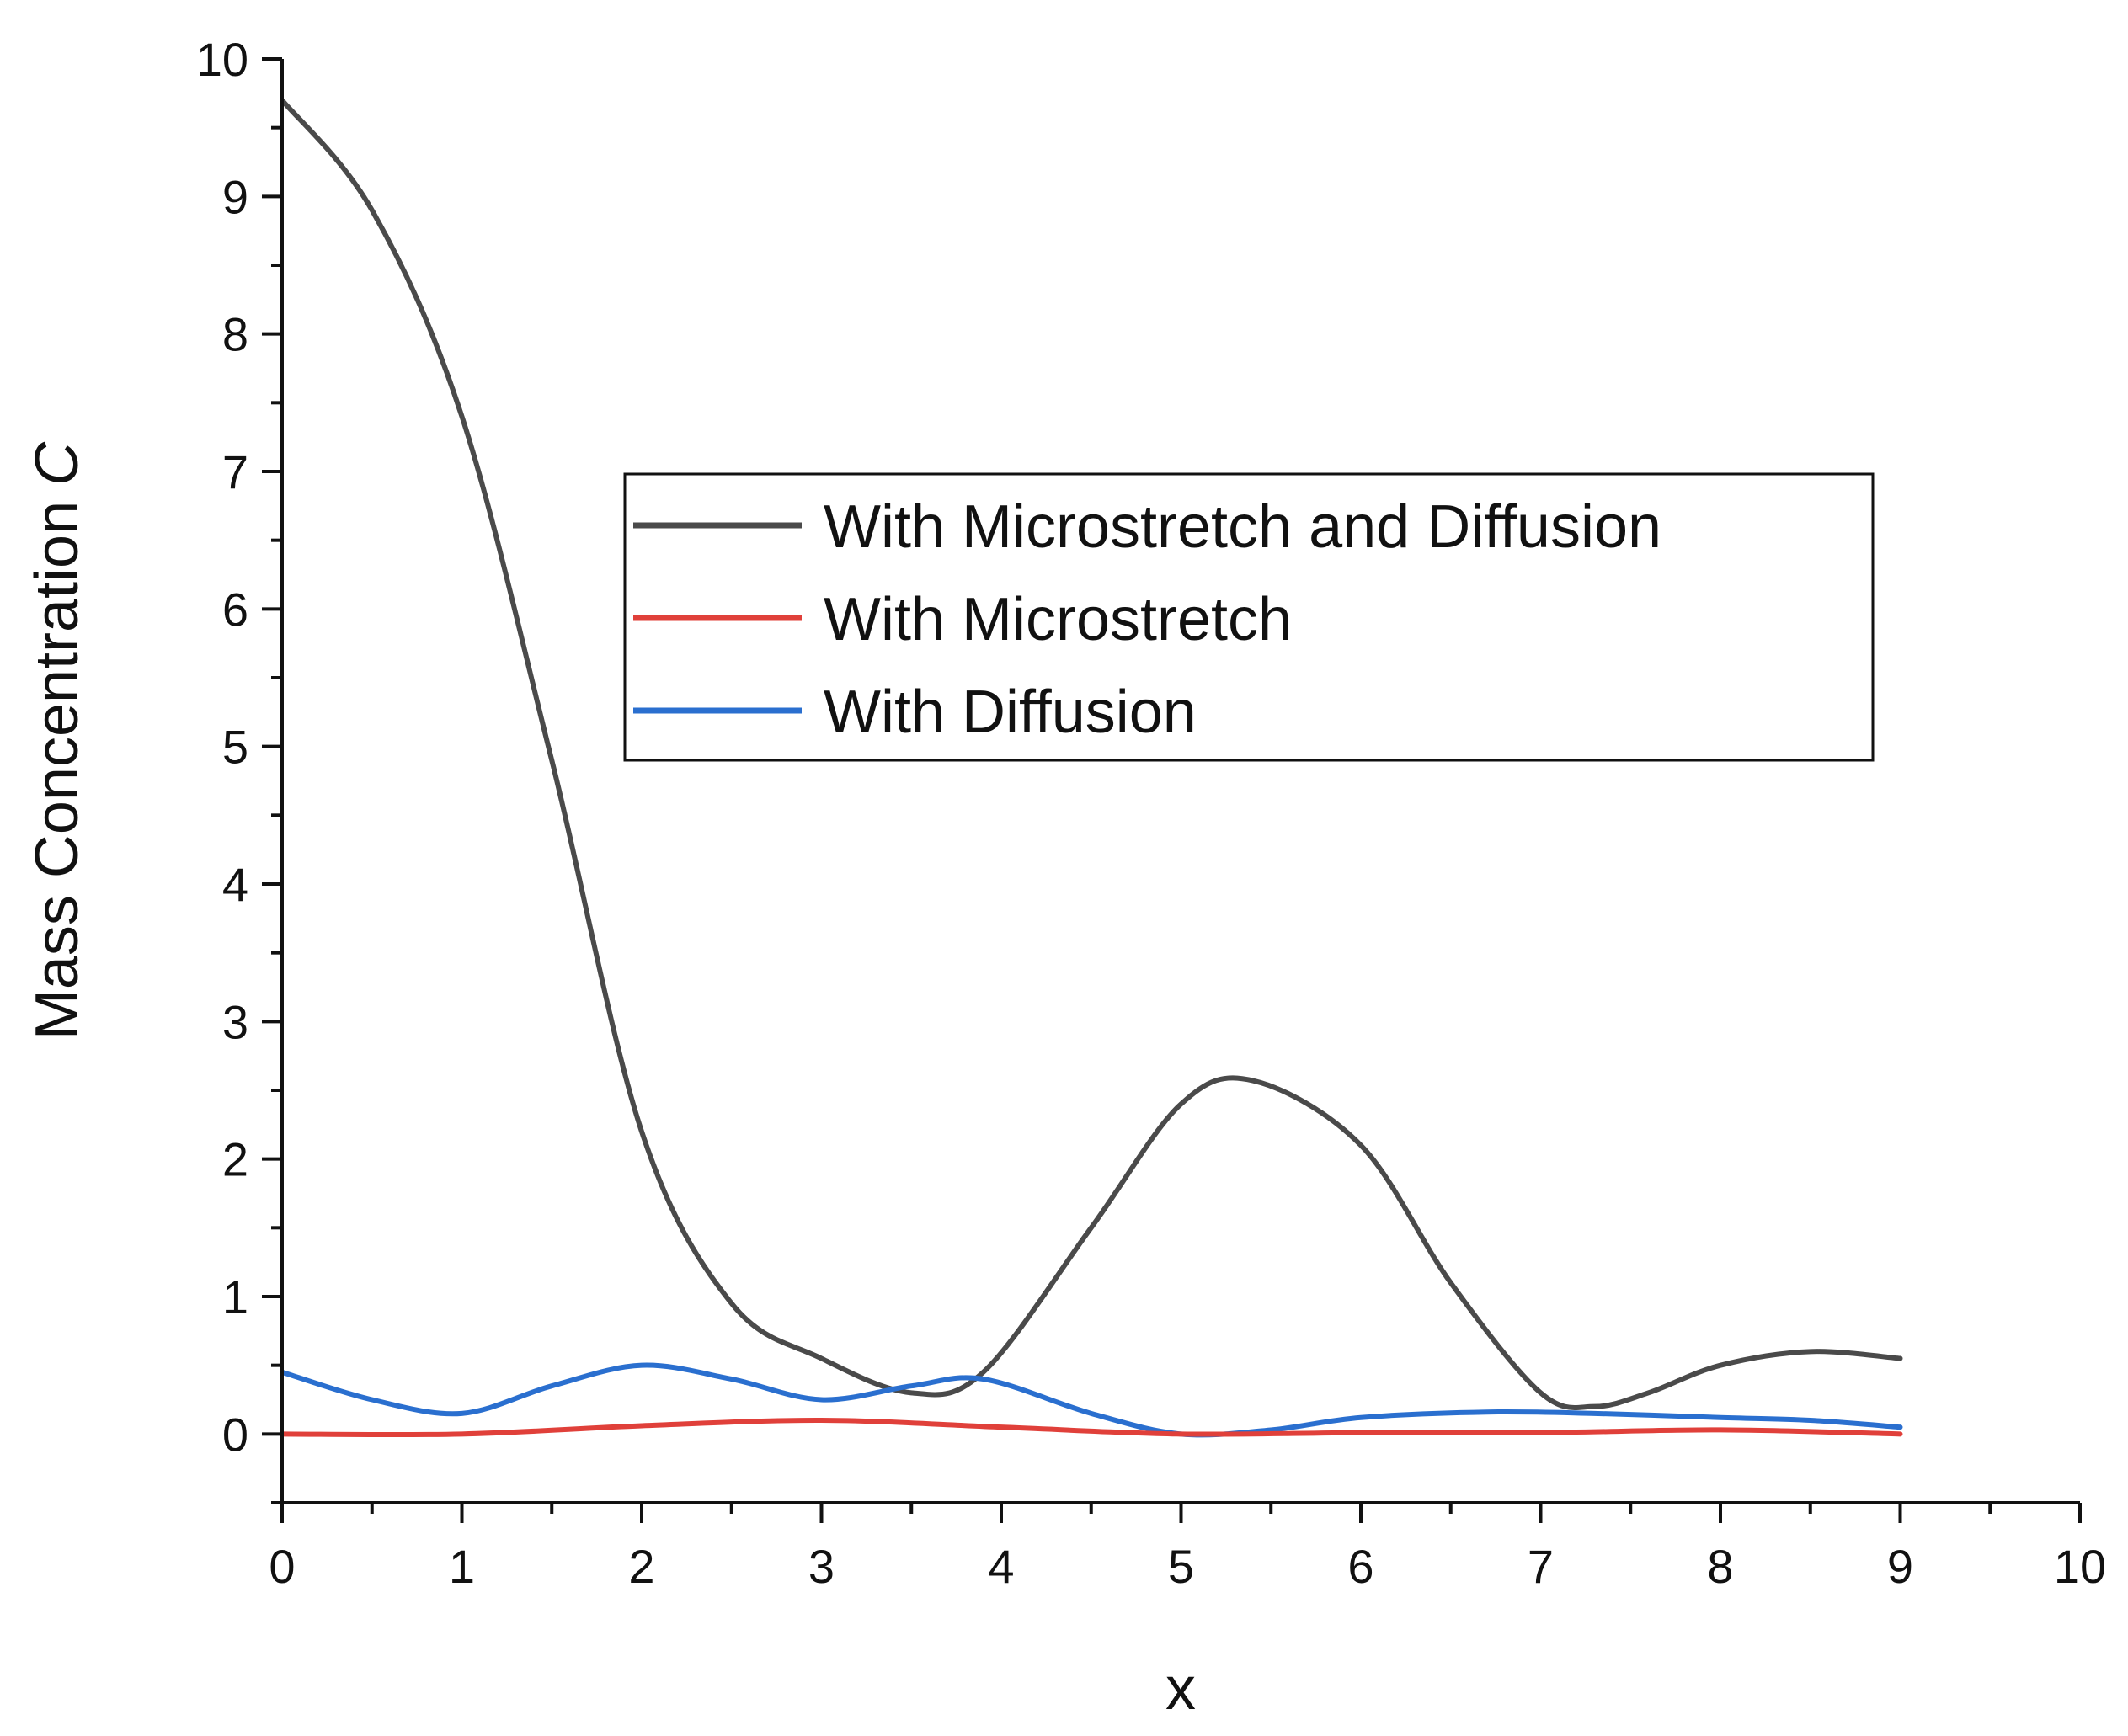 The image size is (2128, 1736). What do you see at coordinates (235, 1159) in the screenshot?
I see `y-tick-label: 2` at bounding box center [235, 1159].